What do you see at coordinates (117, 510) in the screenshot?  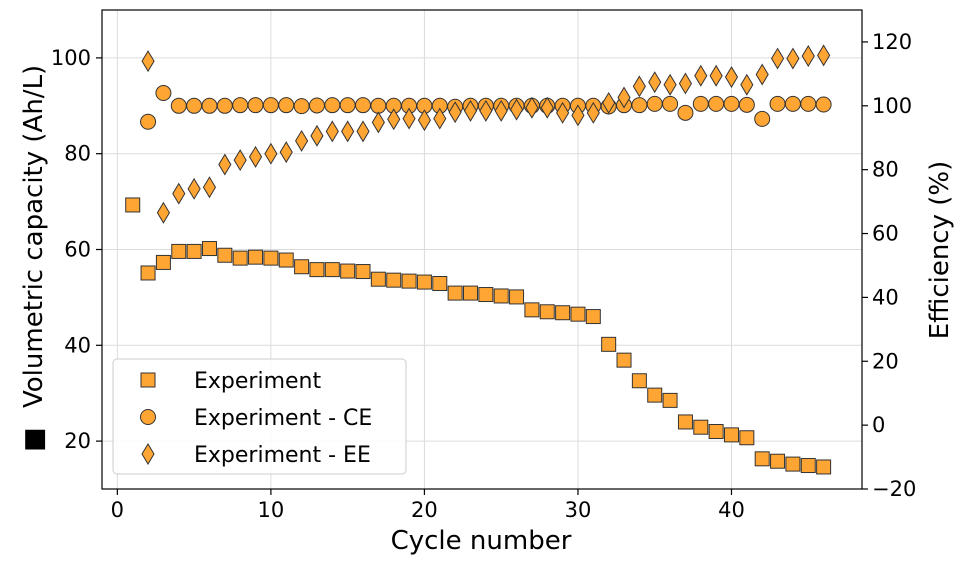 I see `x-tick-label: 0` at bounding box center [117, 510].